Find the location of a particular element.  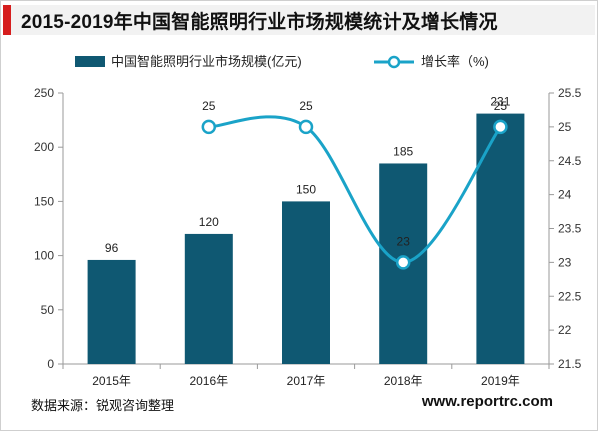

y-right-tick-label: 23.5 is located at coordinates (570, 229).